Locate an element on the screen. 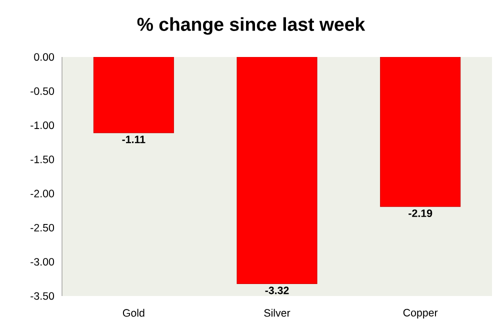 The width and height of the screenshot is (502, 329). y-tick-label: -3.50 is located at coordinates (42, 296).